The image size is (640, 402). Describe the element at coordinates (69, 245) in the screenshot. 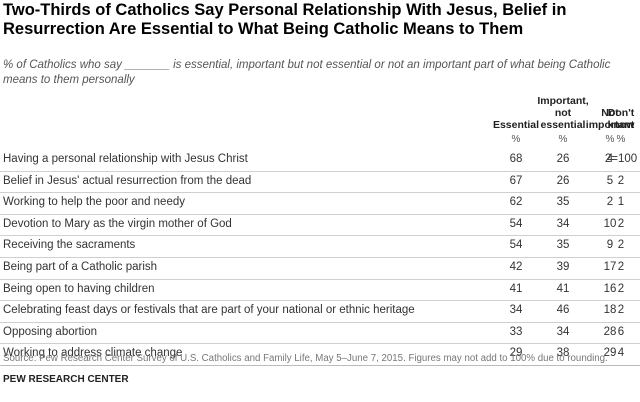

I see `row-label: Receiving the sacraments` at that location.